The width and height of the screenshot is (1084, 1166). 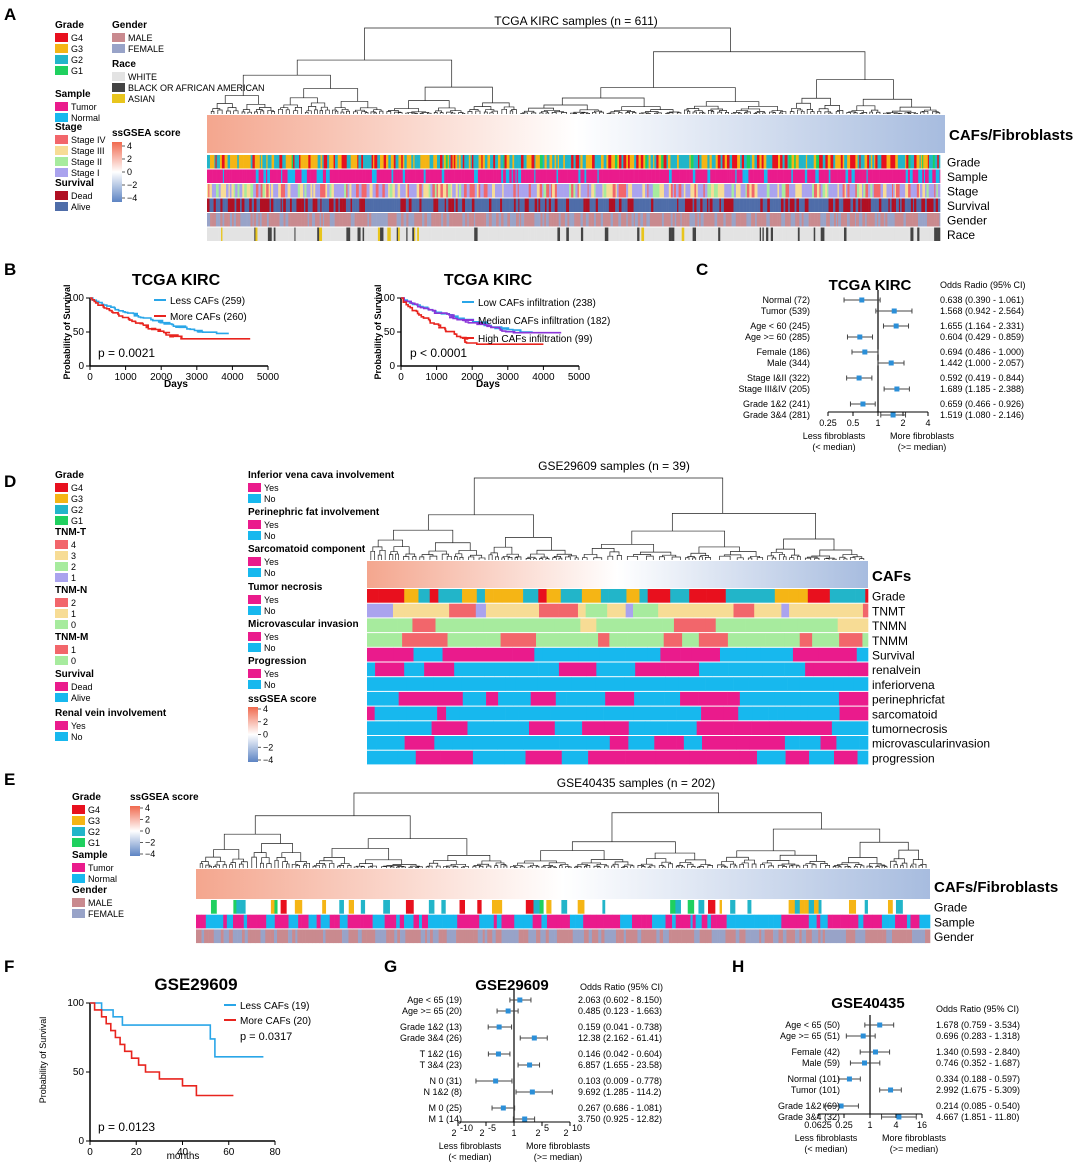 What do you see at coordinates (147, 808) in the screenshot?
I see `colorbar-tick-label: 4` at bounding box center [147, 808].